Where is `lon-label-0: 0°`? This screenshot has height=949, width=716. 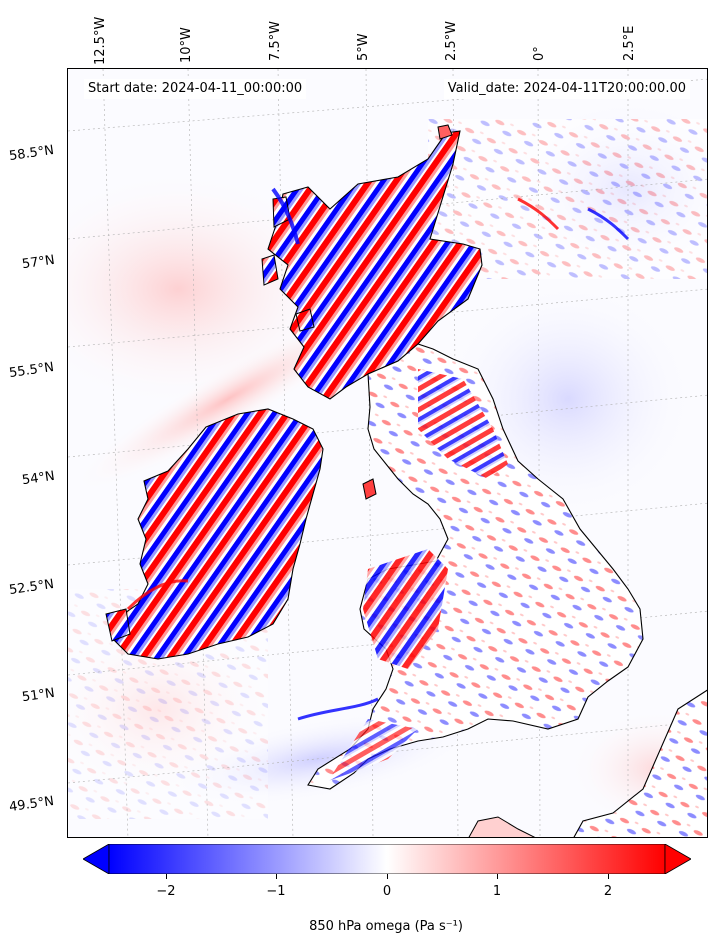 lon-label-0: 0° is located at coordinates (539, 53).